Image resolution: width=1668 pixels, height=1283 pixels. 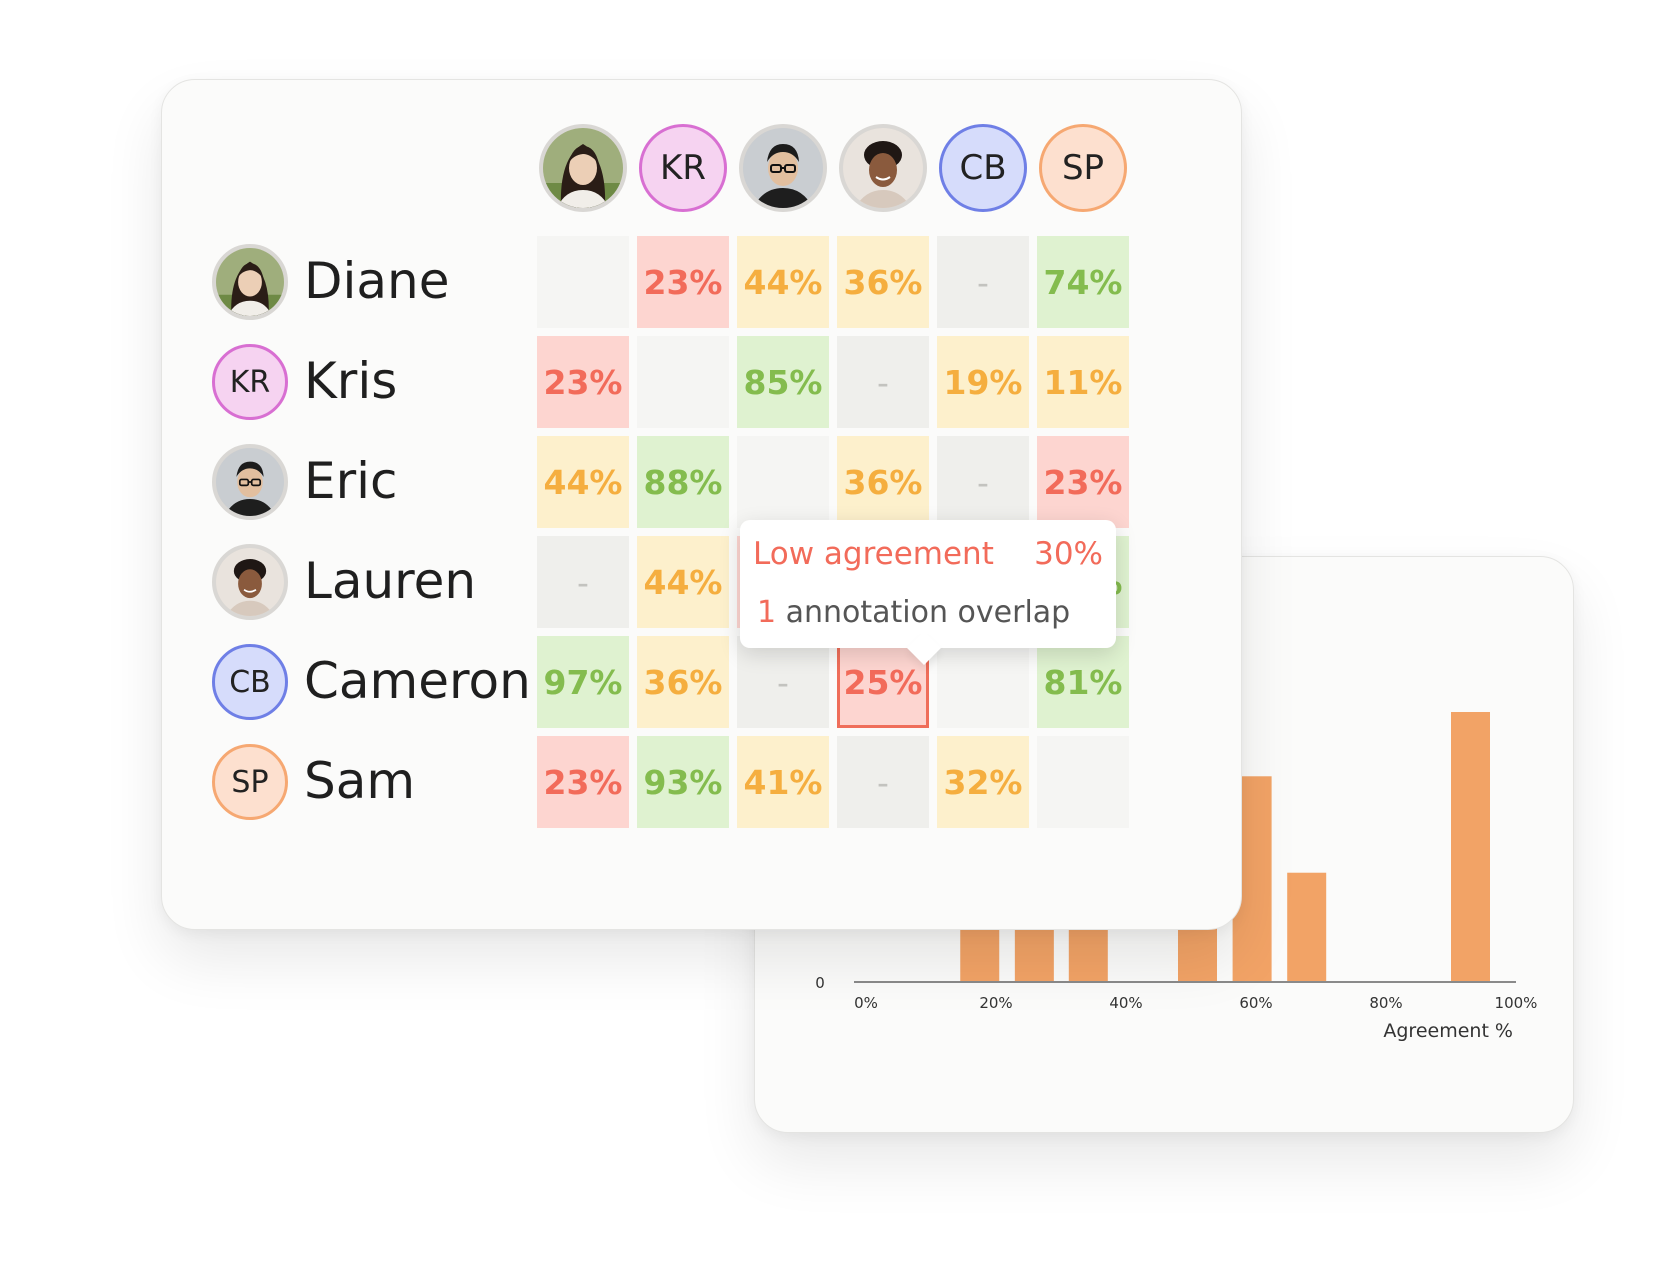 What do you see at coordinates (683, 282) in the screenshot?
I see `matrix-cell-r0-c1: 23%` at bounding box center [683, 282].